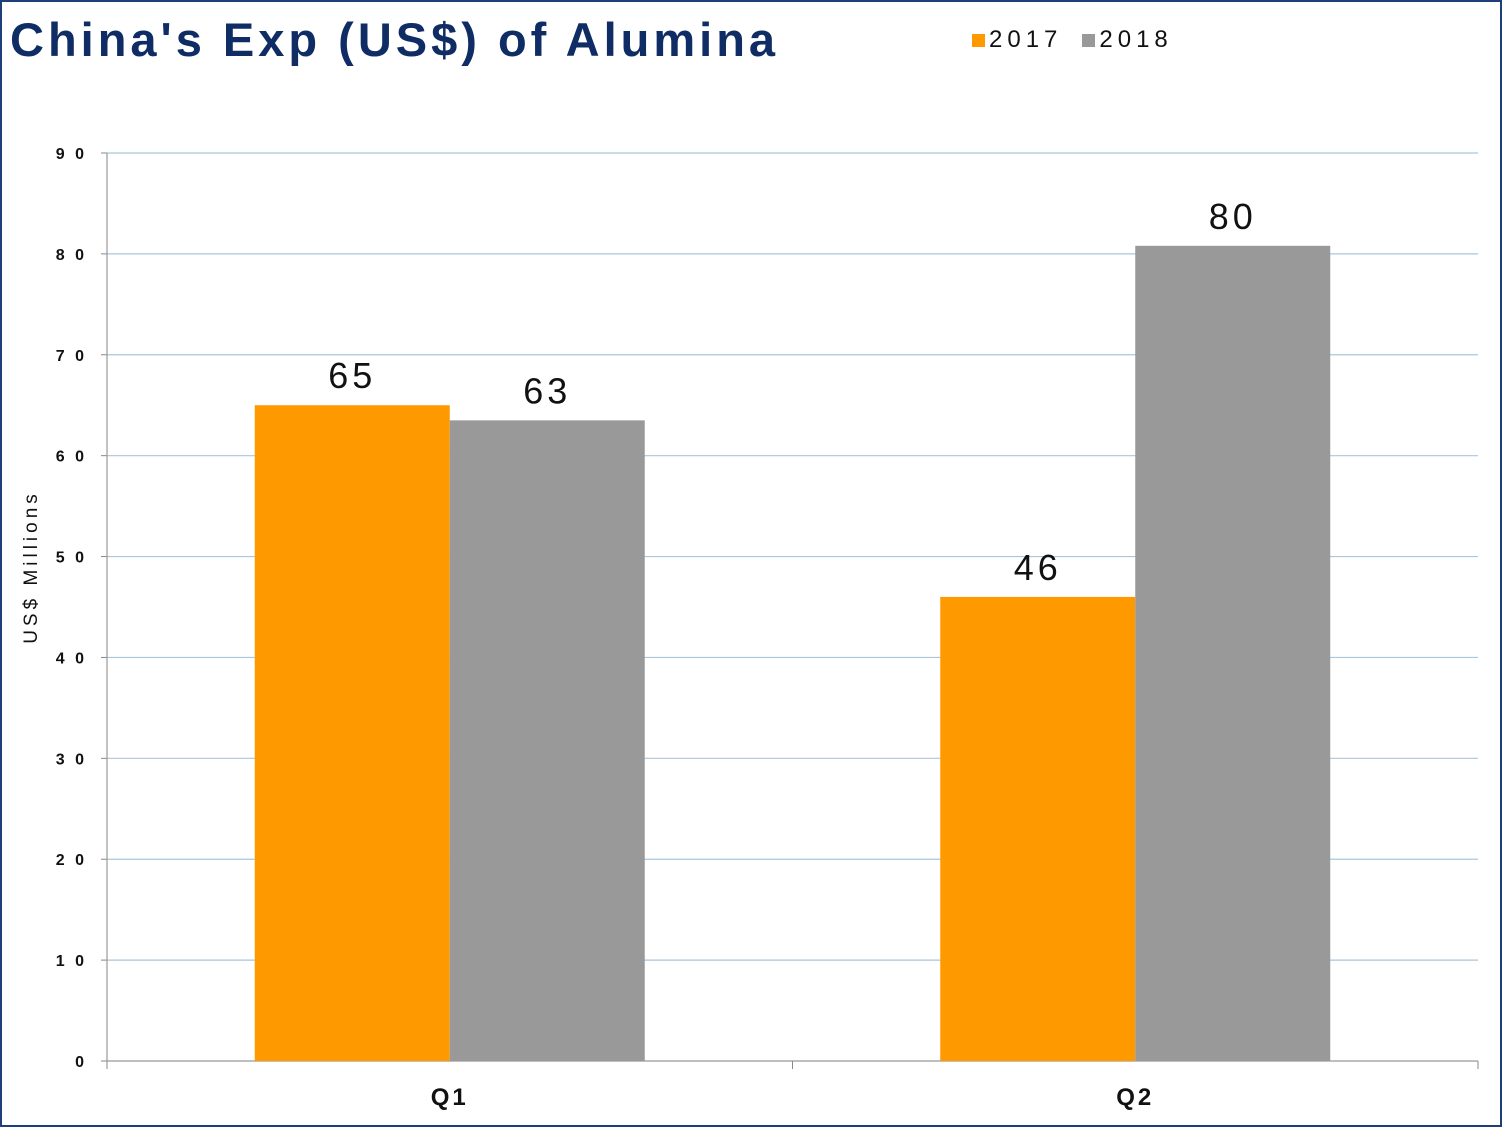  Describe the element at coordinates (71, 658) in the screenshot. I see `y-tick-label: 4 0` at that location.